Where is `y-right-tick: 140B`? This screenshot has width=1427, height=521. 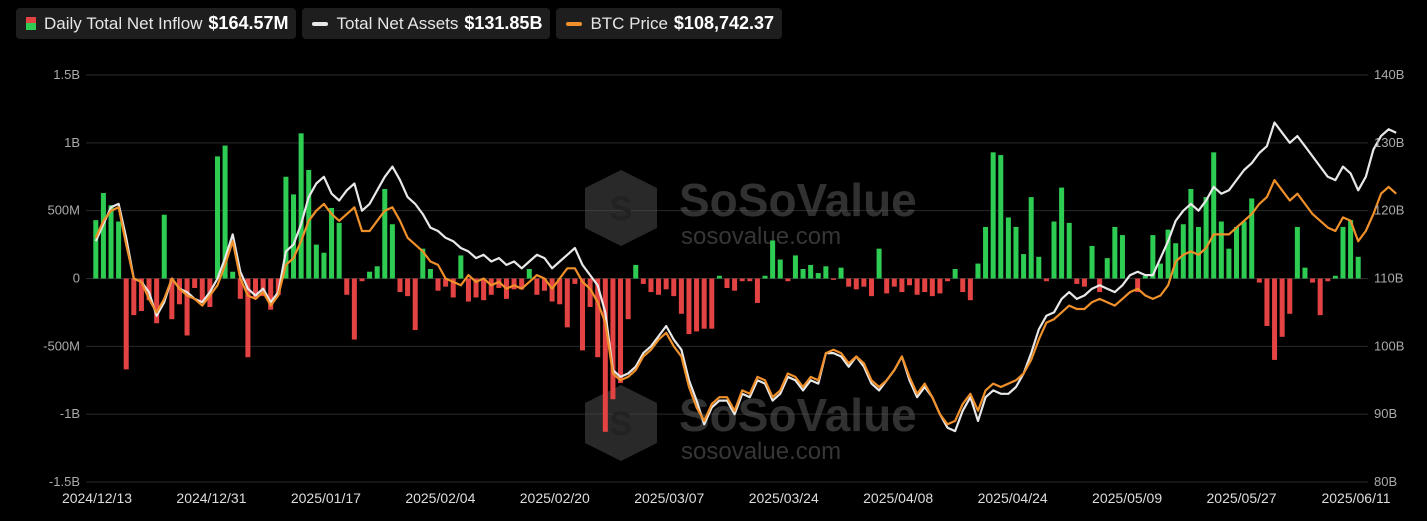 y-right-tick: 140B is located at coordinates (1389, 74).